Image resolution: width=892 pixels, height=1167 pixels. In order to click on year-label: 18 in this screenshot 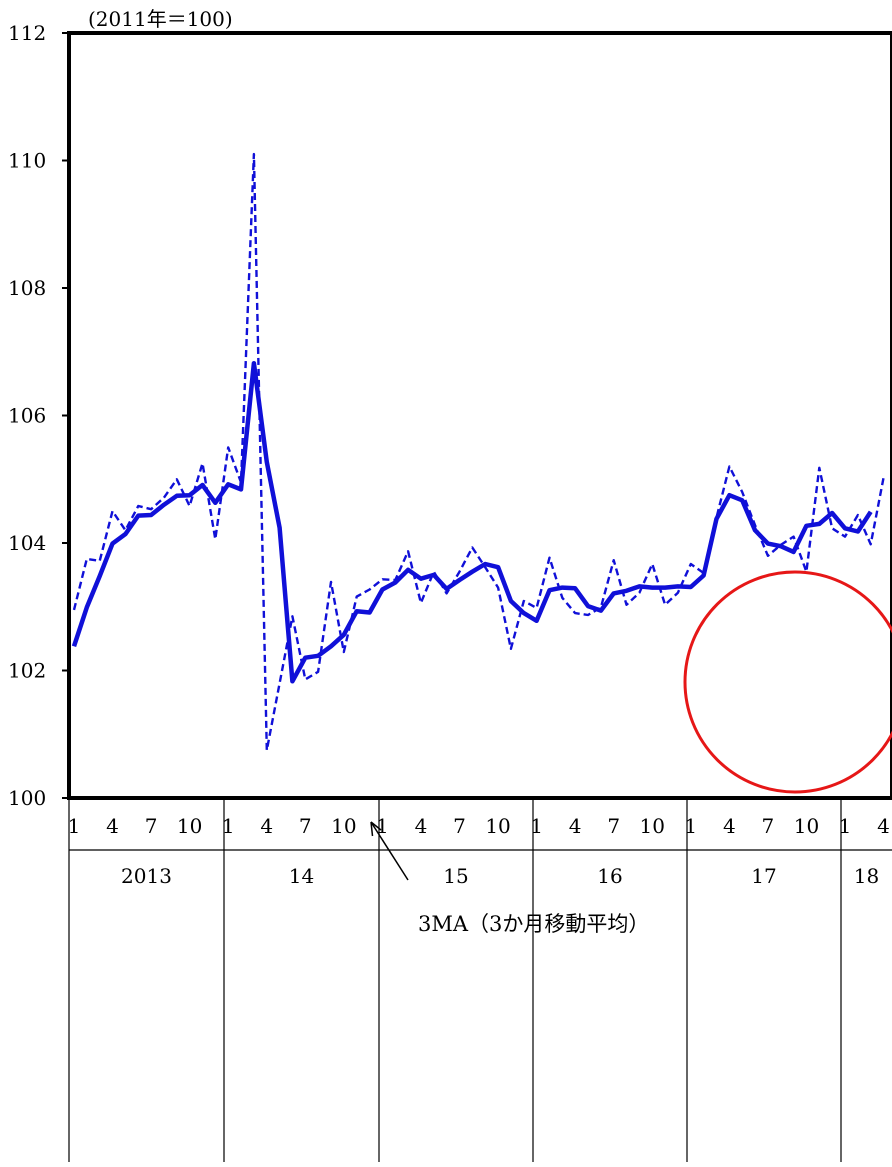, I will do `click(866, 876)`.